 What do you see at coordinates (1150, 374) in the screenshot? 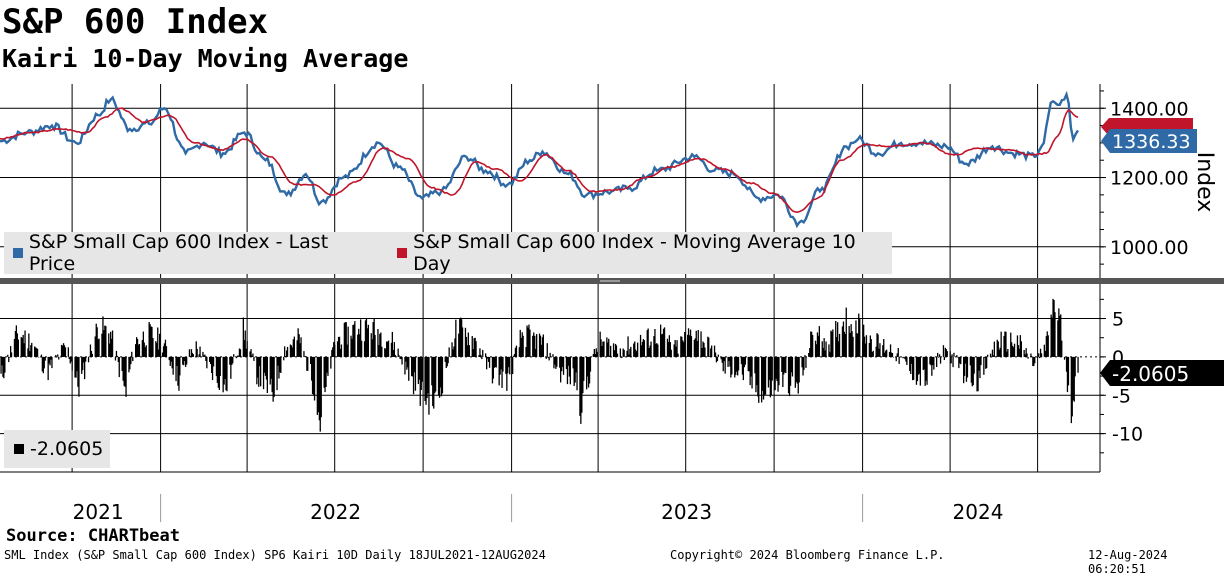
I see `kairi-value-label: -2.0605` at bounding box center [1150, 374].